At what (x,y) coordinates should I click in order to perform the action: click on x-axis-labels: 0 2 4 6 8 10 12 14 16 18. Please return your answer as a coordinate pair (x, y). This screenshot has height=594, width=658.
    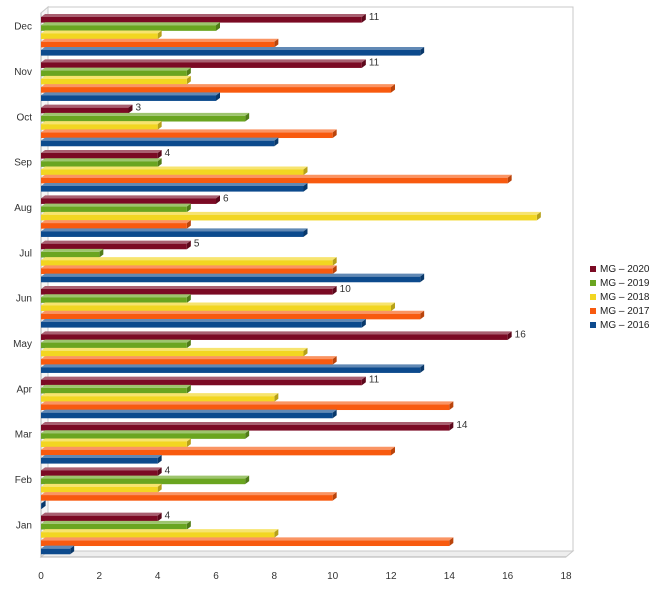
    Looking at the image, I should click on (305, 576).